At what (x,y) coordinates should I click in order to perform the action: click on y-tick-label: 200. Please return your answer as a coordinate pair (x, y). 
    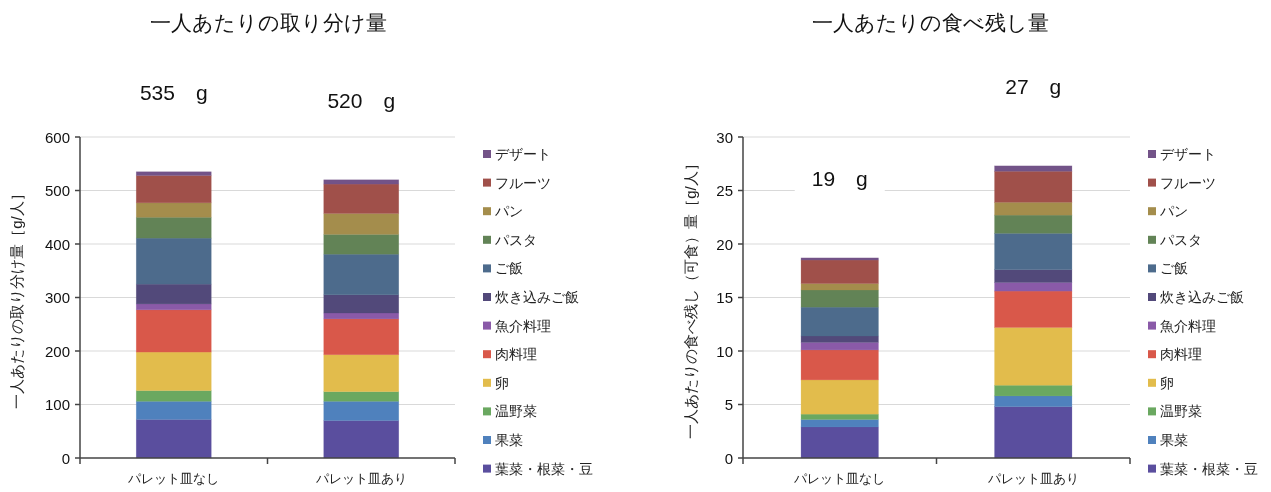
    Looking at the image, I should click on (57, 351).